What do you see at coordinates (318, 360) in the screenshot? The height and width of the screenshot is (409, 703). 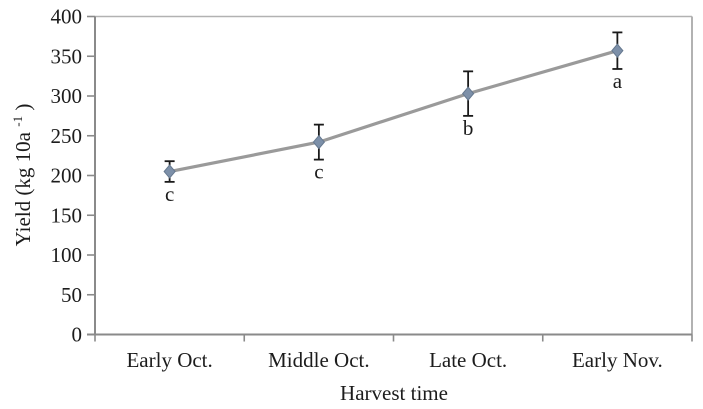 I see `x-tick-label: Middle Oct.` at bounding box center [318, 360].